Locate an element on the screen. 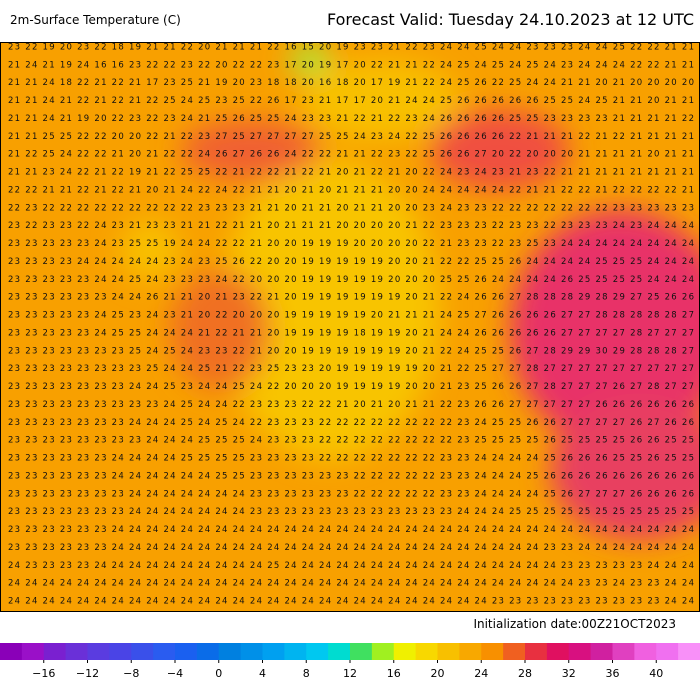 The height and width of the screenshot is (700, 700). colorbar-label: −8 is located at coordinates (131, 673).